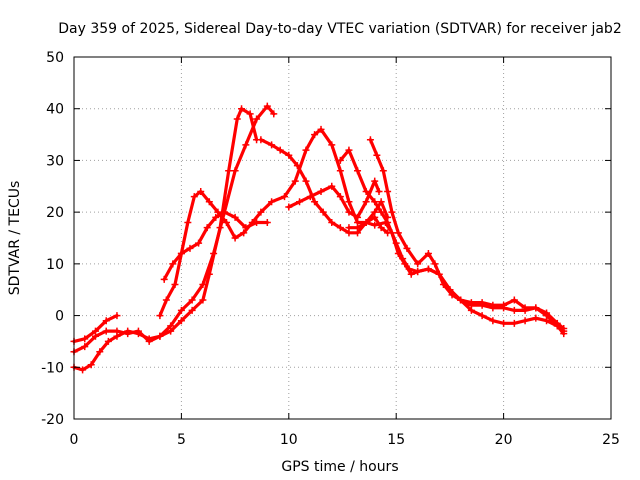 This screenshot has width=640, height=480. What do you see at coordinates (504, 440) in the screenshot?
I see `x-tick-label: 20` at bounding box center [504, 440].